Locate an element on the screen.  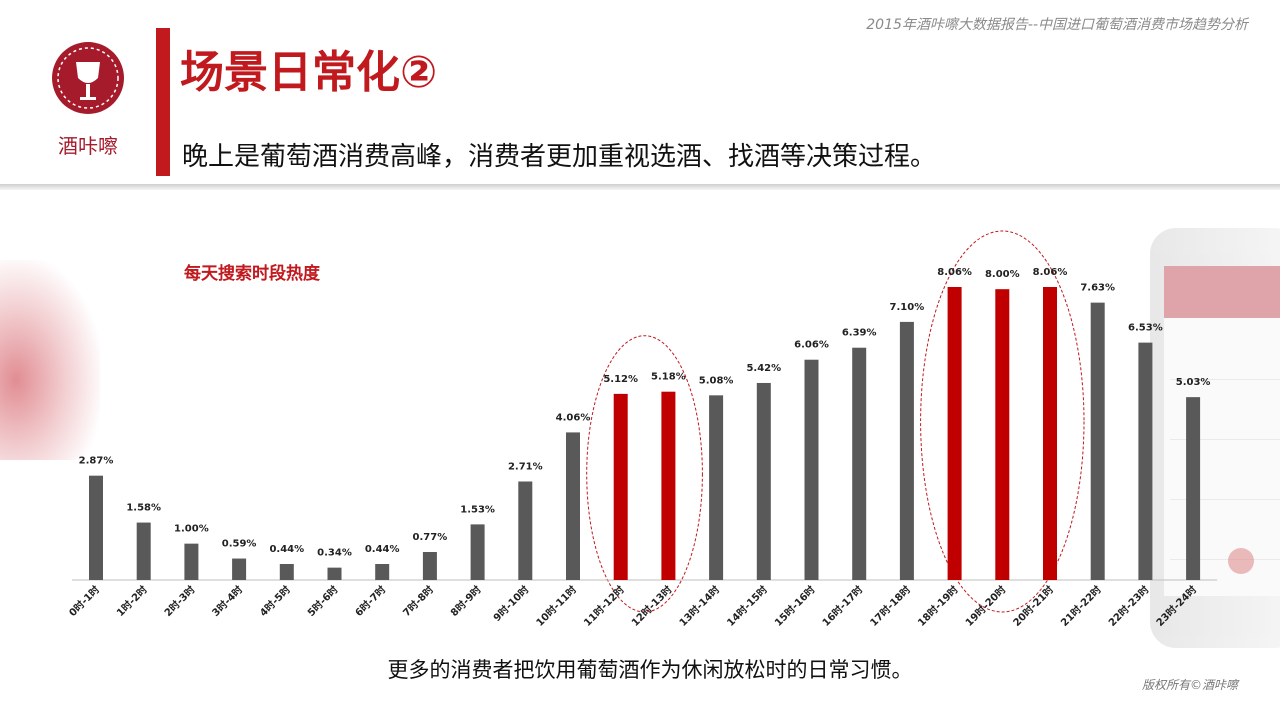
bar-value-label: 0.77% is located at coordinates (430, 537).